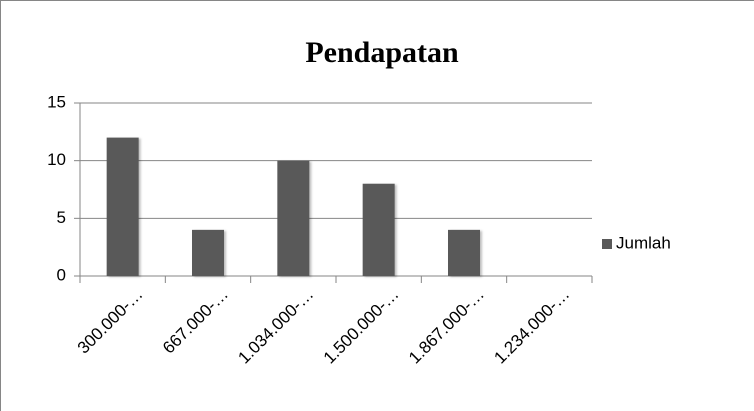 The width and height of the screenshot is (754, 411). Describe the element at coordinates (56, 159) in the screenshot. I see `y-tick-label: 10` at that location.